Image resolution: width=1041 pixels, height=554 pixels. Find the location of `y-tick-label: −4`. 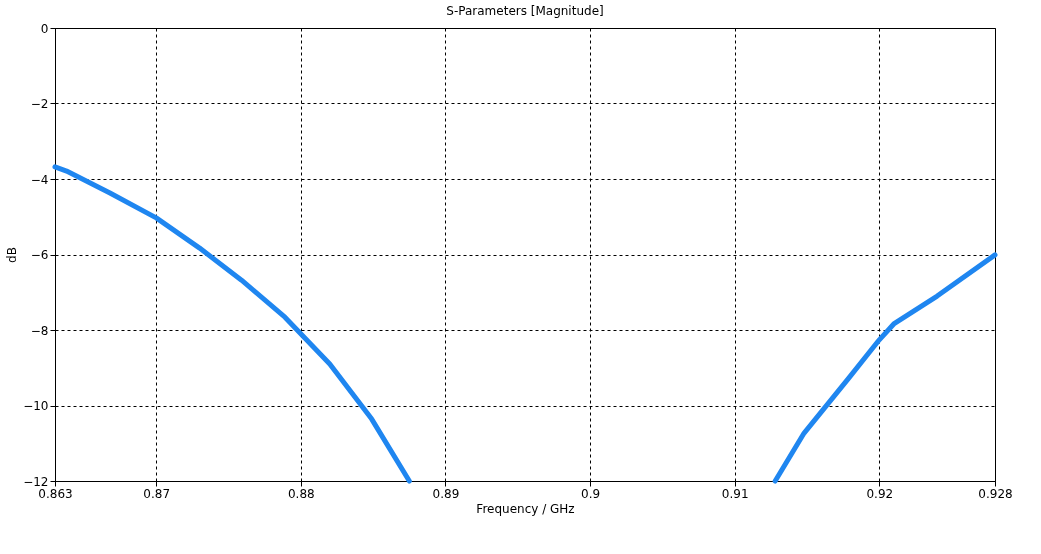

y-tick-label: −4 is located at coordinates (39, 179).